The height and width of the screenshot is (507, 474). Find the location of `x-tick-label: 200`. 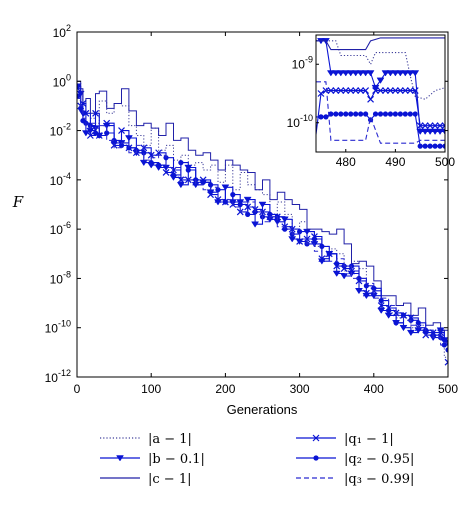

x-tick-label: 200 is located at coordinates (225, 389).